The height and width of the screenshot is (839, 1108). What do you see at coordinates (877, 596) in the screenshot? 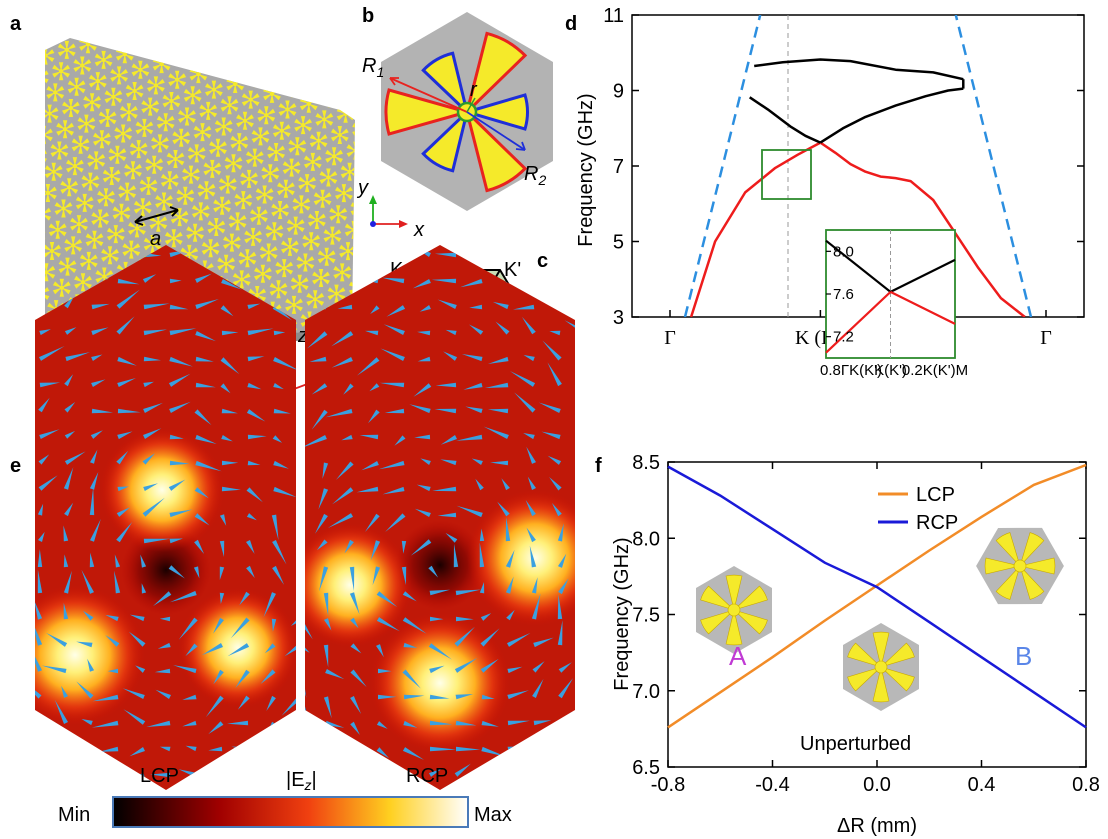
I see `f-series` at bounding box center [877, 596].